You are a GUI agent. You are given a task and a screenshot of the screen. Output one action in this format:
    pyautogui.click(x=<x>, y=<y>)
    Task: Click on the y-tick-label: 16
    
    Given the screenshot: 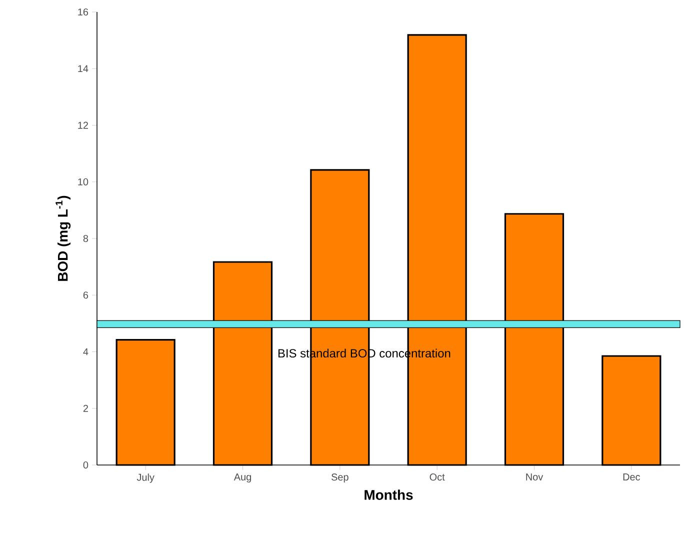 What is the action you would take?
    pyautogui.click(x=83, y=12)
    